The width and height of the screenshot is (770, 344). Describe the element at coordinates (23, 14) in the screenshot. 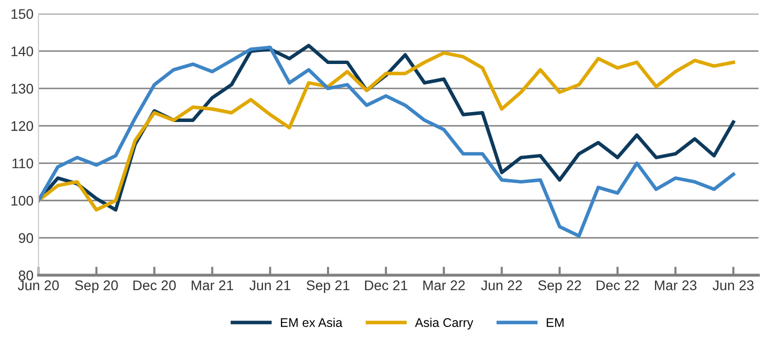

I see `y-tick-label: 150` at that location.